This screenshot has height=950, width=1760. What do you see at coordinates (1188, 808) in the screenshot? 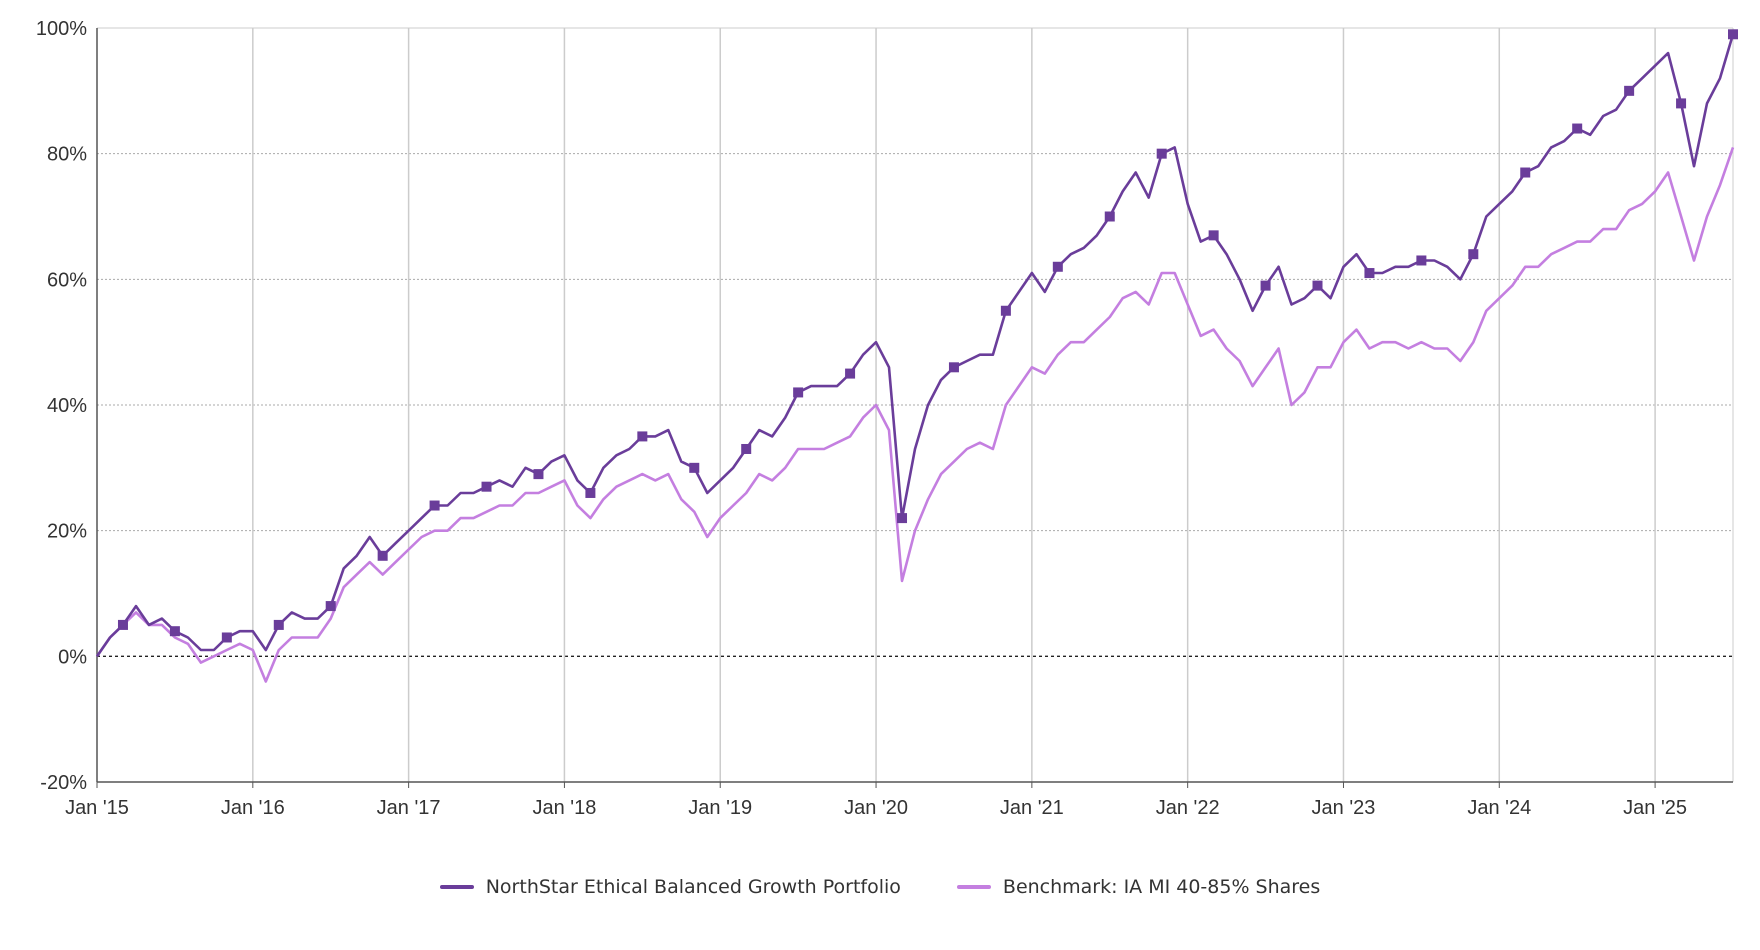
I see `x-tick-label: Jan '22` at bounding box center [1188, 808].